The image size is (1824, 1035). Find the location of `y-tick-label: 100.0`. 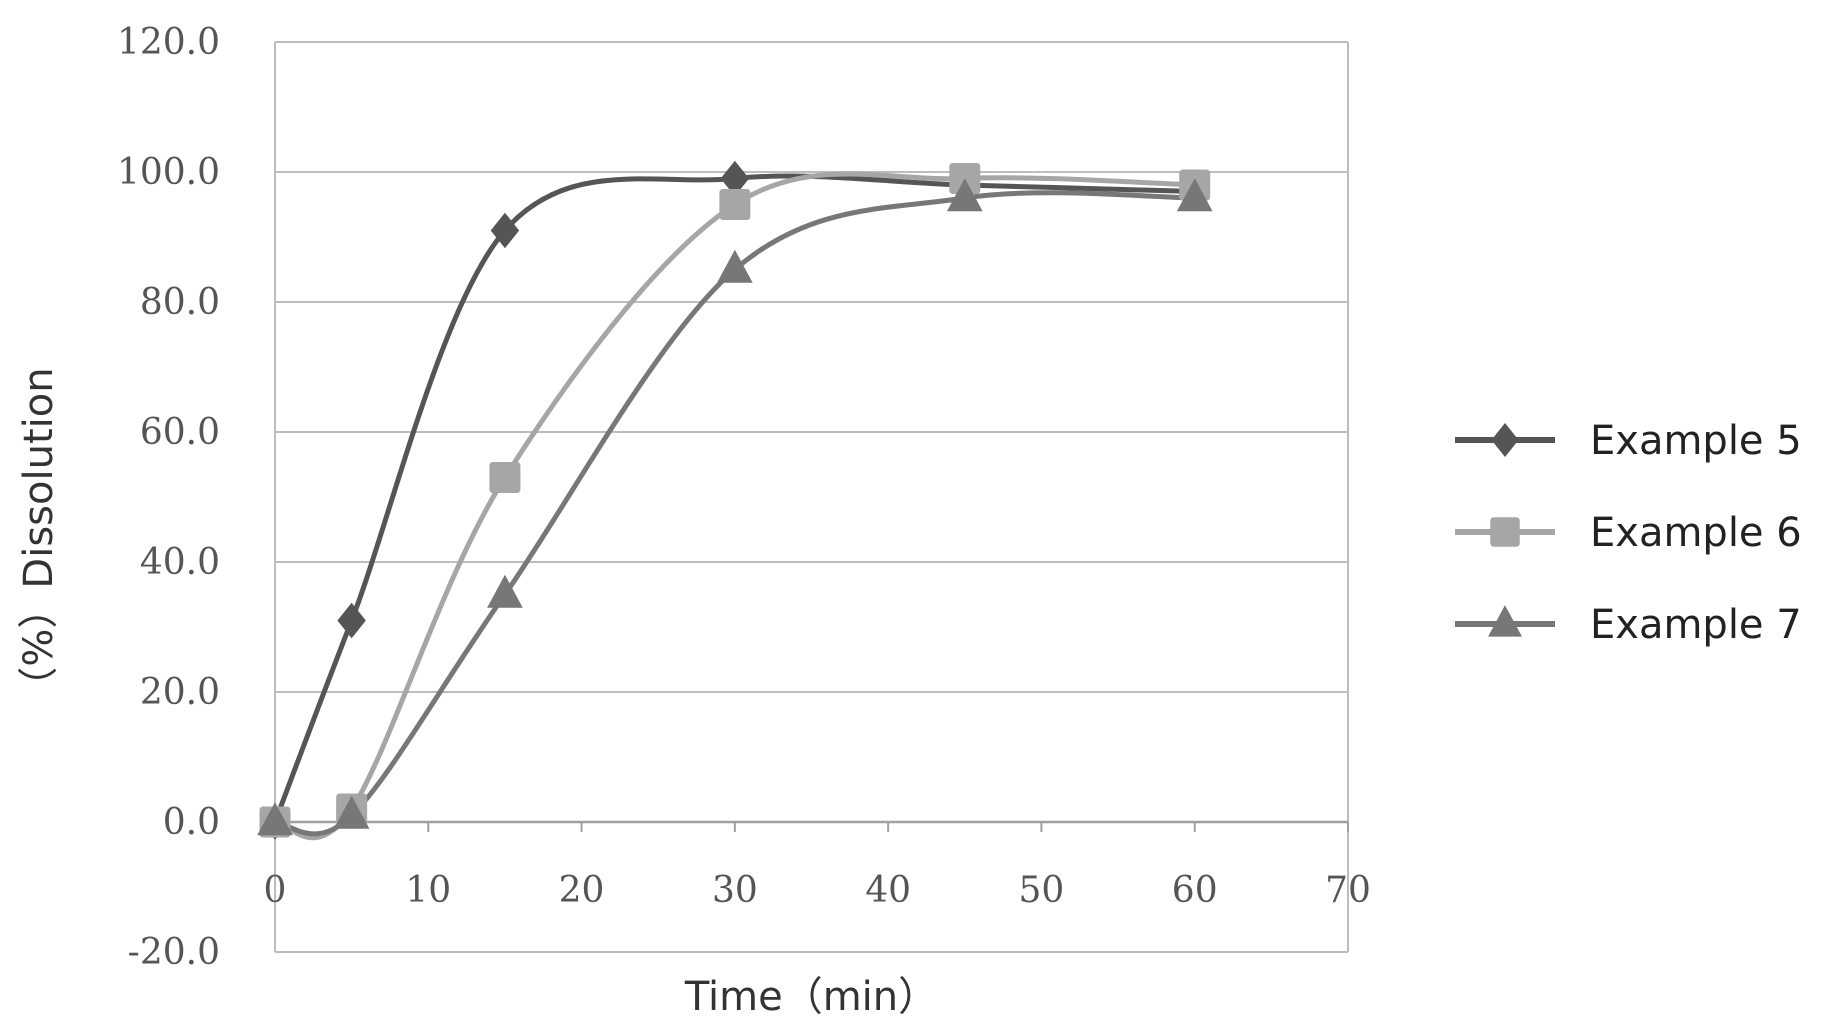

y-tick-label: 100.0 is located at coordinates (168, 172).